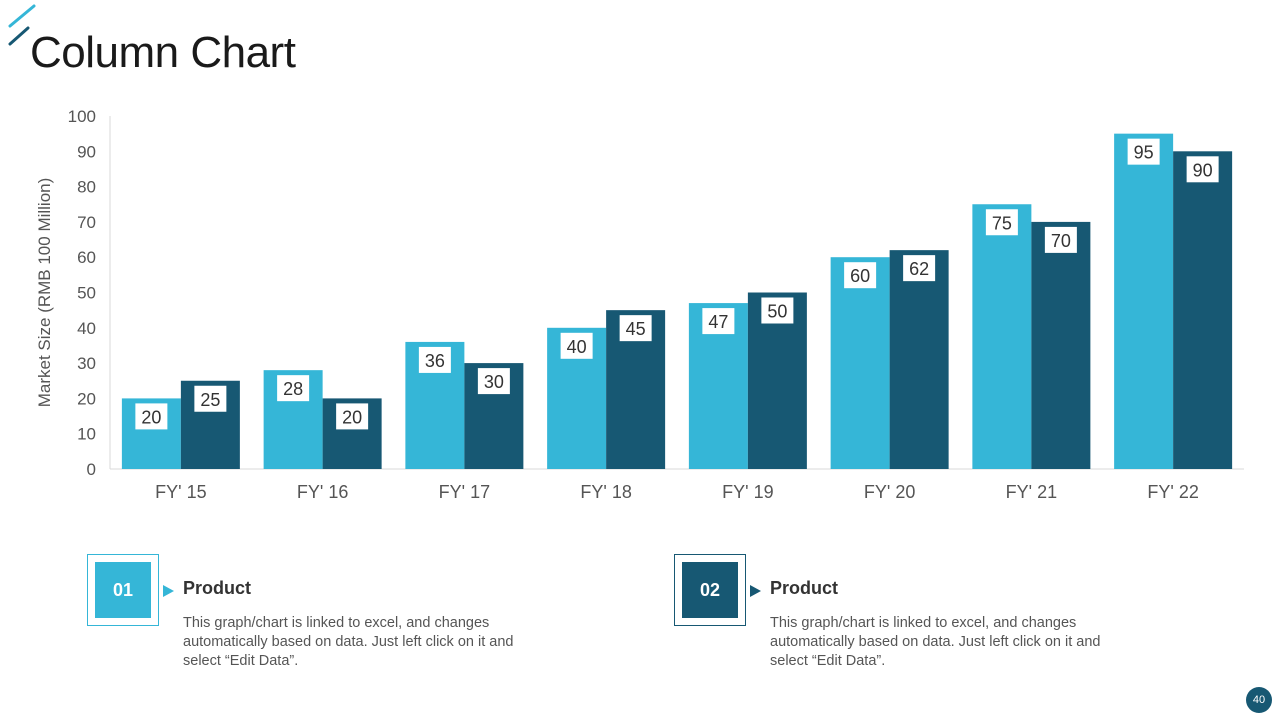  I want to click on data-label: 75, so click(1002, 223).